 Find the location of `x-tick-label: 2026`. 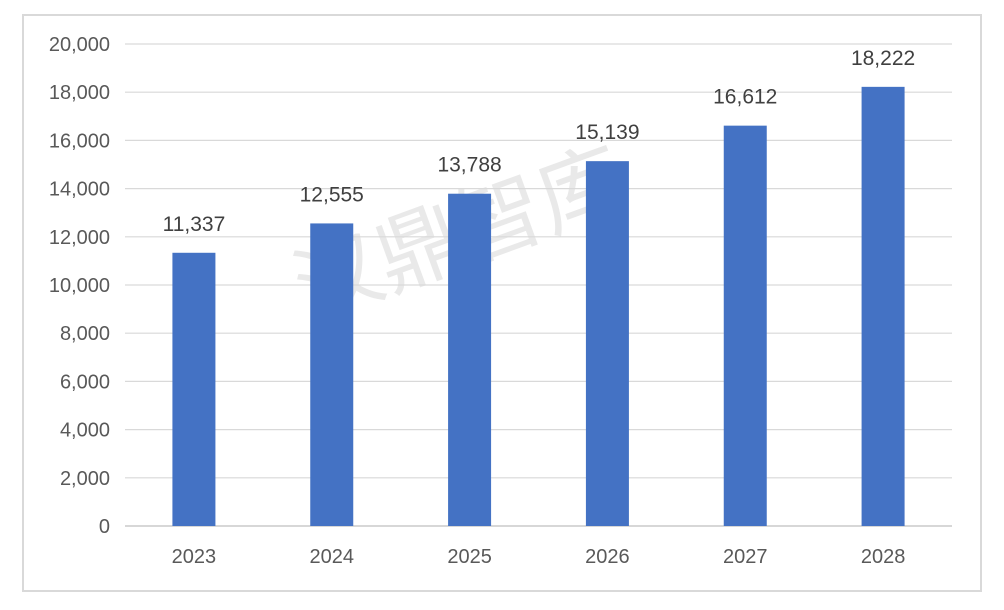

x-tick-label: 2026 is located at coordinates (607, 557).